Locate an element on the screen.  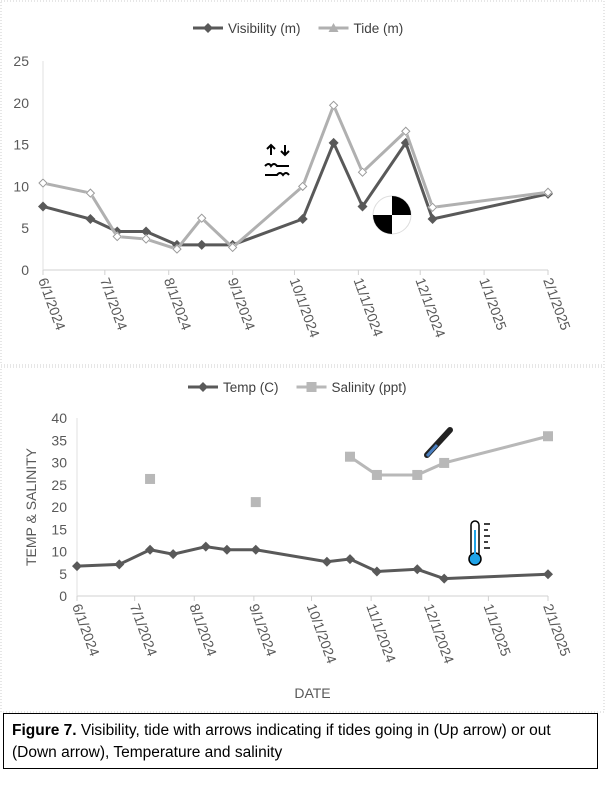
legend-label: Visibility (m) is located at coordinates (264, 28).